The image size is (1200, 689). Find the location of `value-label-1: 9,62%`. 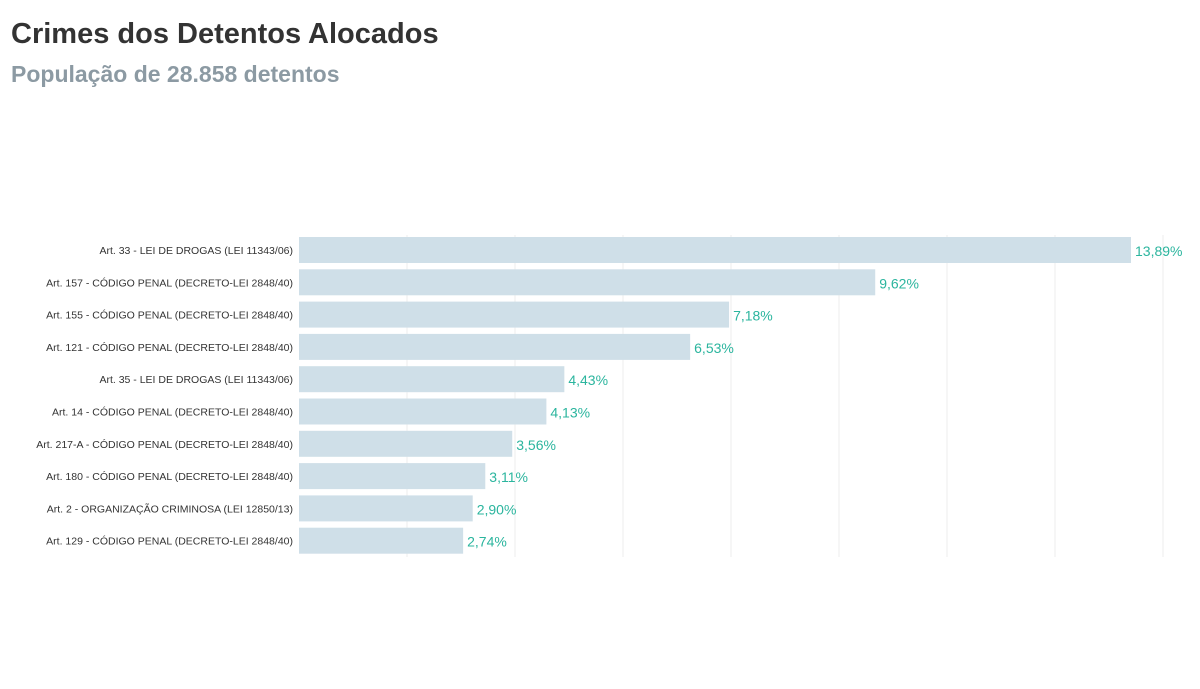

value-label-1: 9,62% is located at coordinates (899, 283).